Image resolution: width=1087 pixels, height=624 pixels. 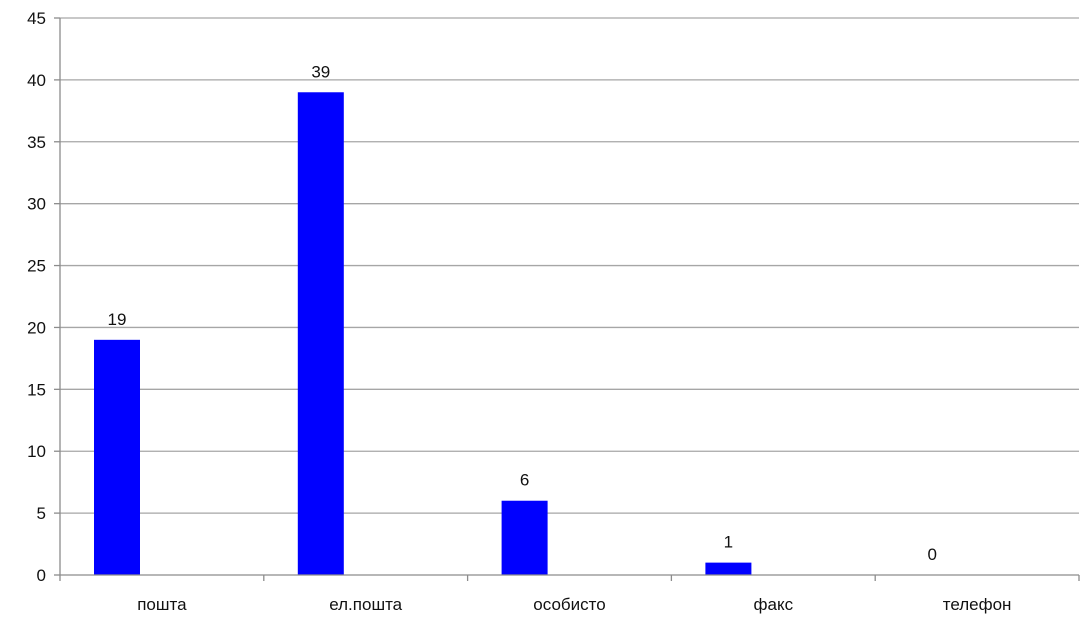 What do you see at coordinates (36, 142) in the screenshot?
I see `y-tick-label: 35` at bounding box center [36, 142].